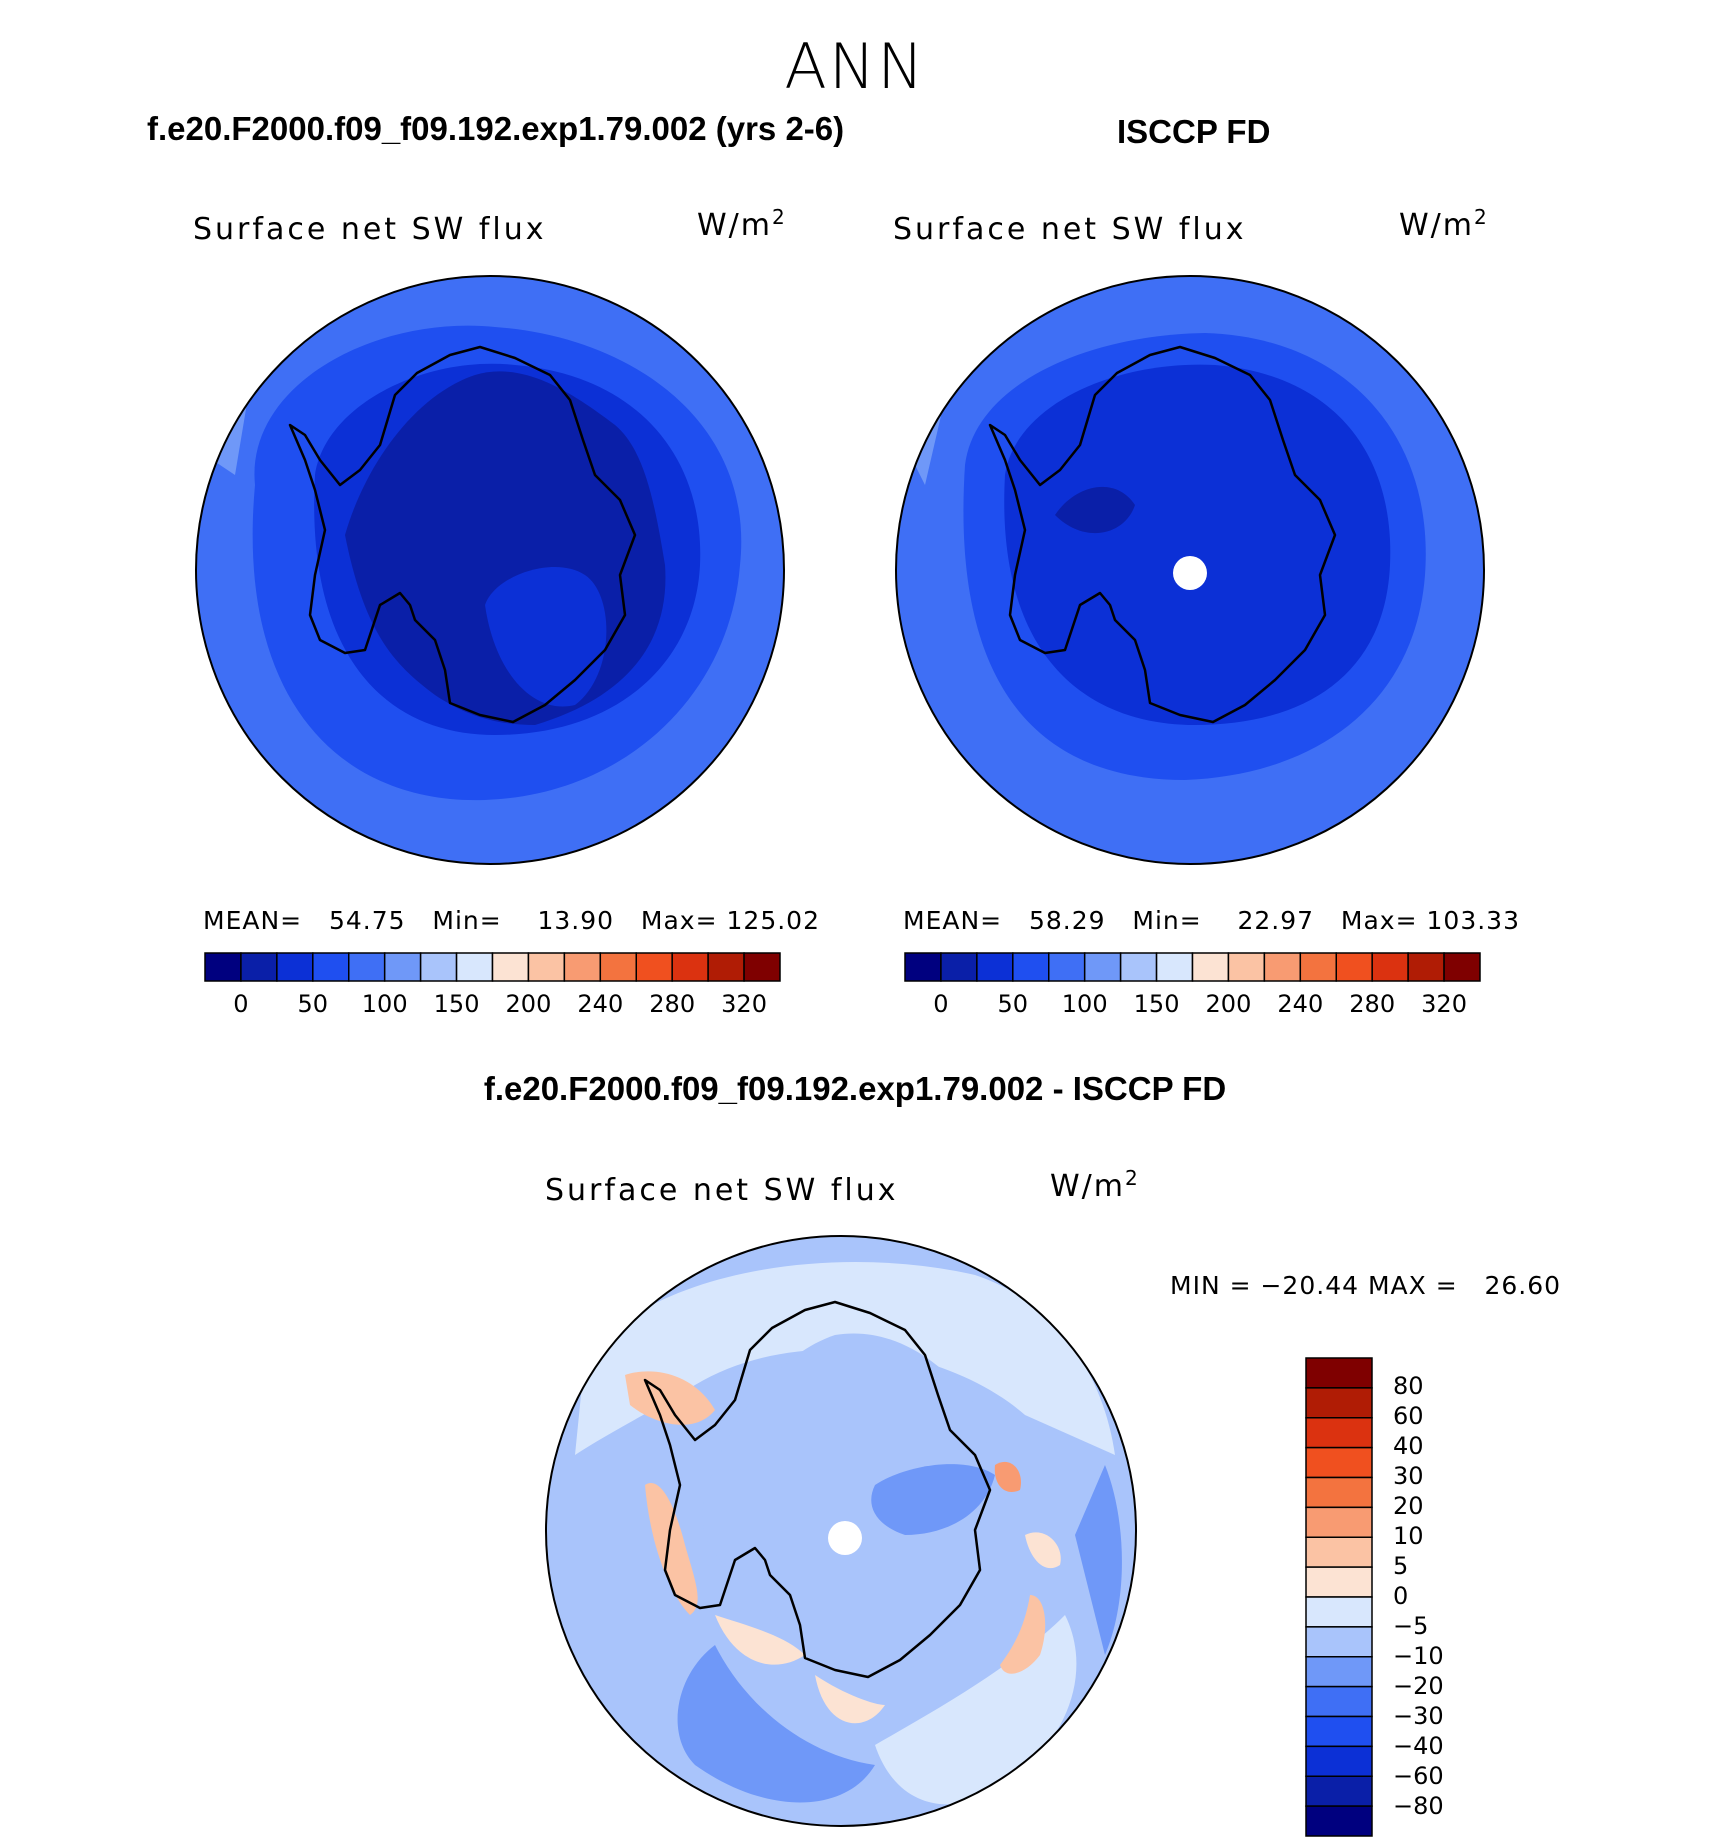 The width and height of the screenshot is (1710, 1840). What do you see at coordinates (850, 1699) in the screenshot?
I see `map-field-pink2` at bounding box center [850, 1699].